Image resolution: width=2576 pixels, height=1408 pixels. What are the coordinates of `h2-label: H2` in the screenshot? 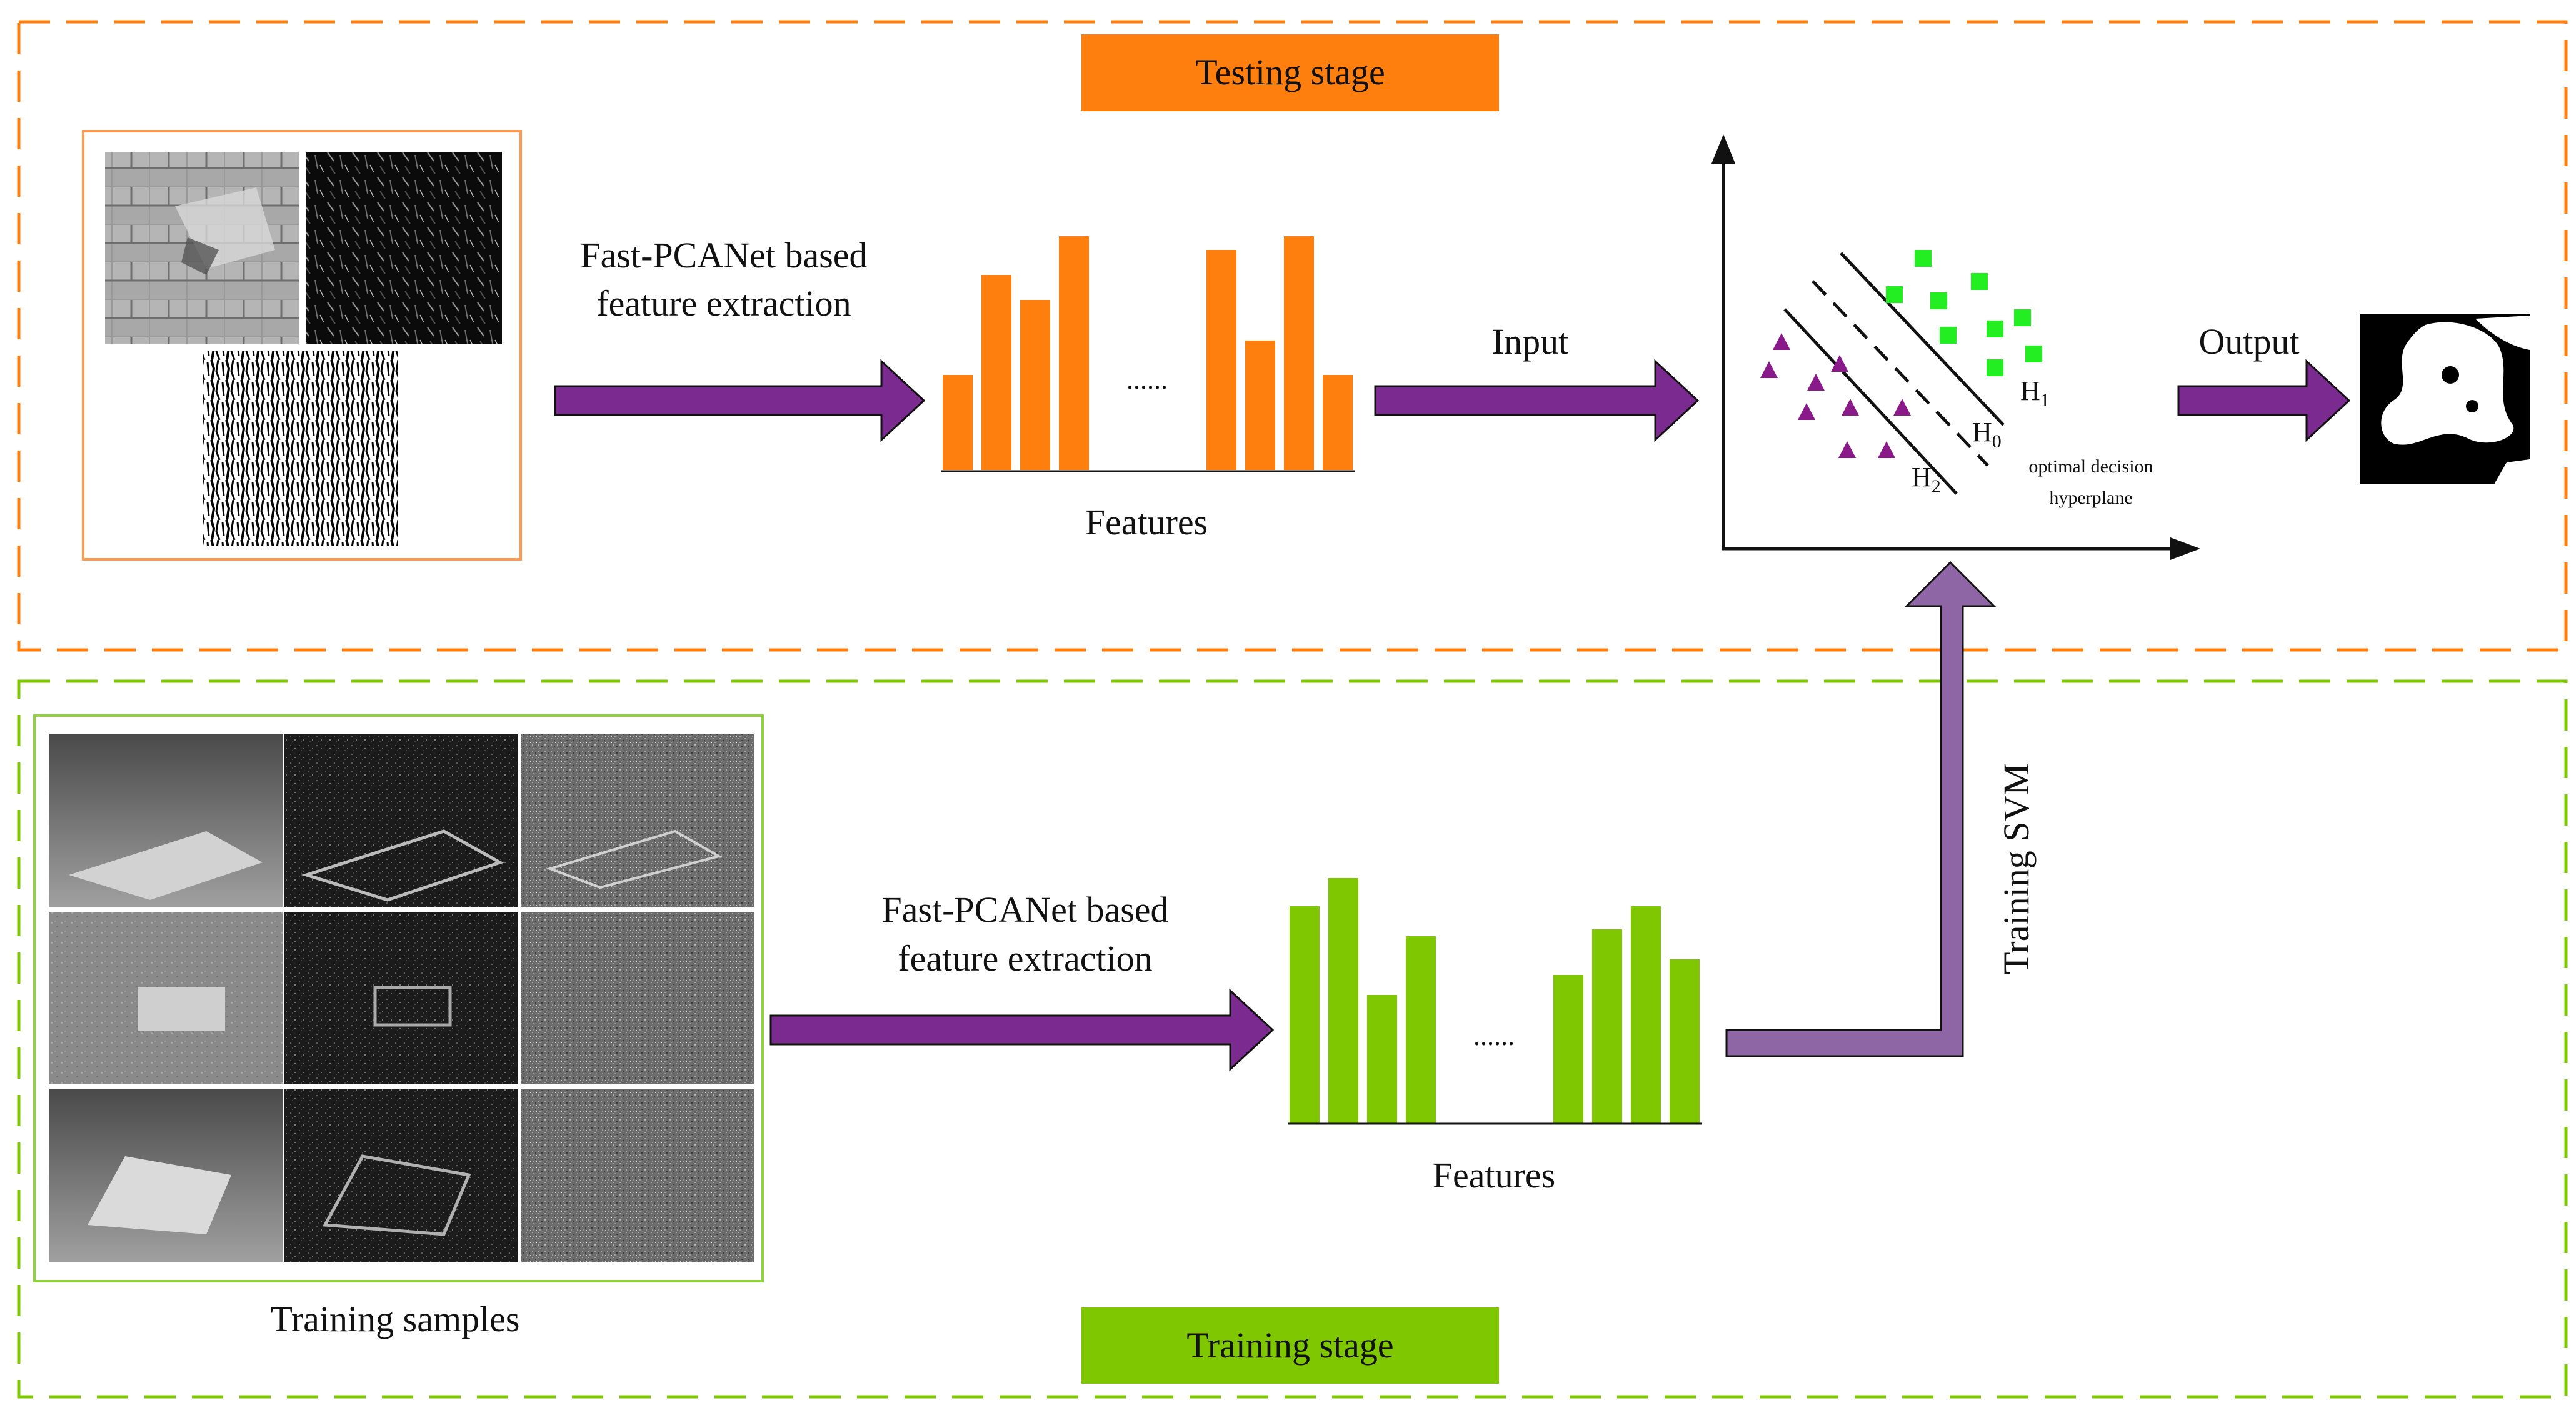 It's located at (1926, 479).